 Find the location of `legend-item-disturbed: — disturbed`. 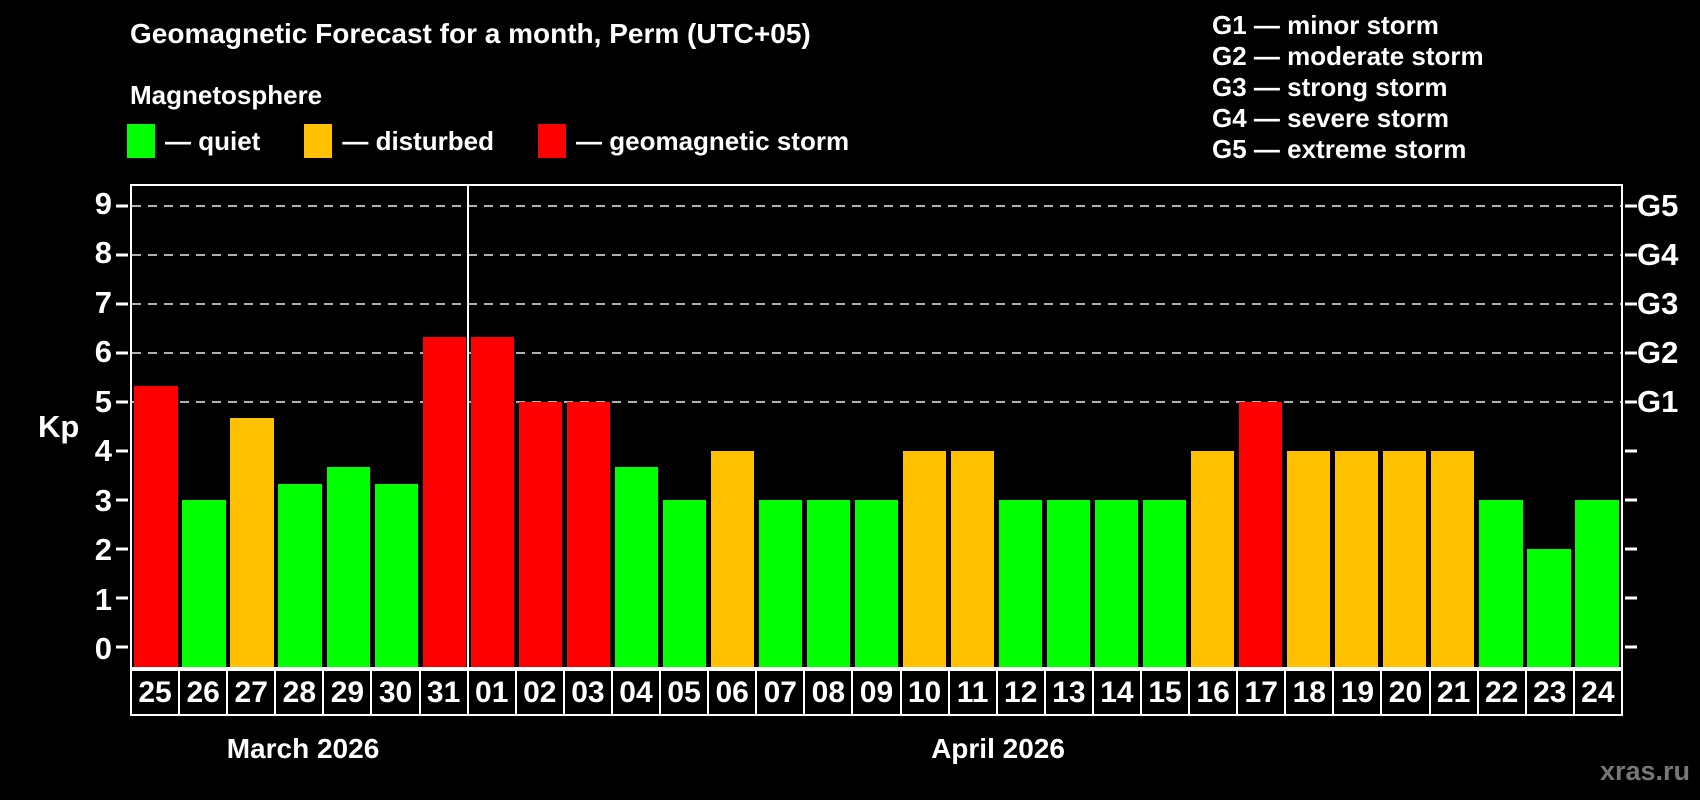

legend-item-disturbed: — disturbed is located at coordinates (399, 141).